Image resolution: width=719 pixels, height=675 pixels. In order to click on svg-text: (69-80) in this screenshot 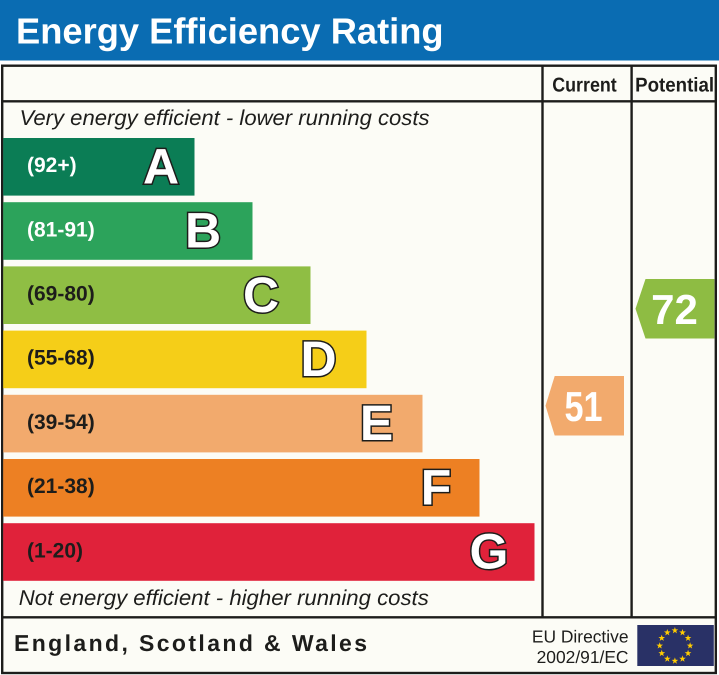, I will do `click(61, 294)`.